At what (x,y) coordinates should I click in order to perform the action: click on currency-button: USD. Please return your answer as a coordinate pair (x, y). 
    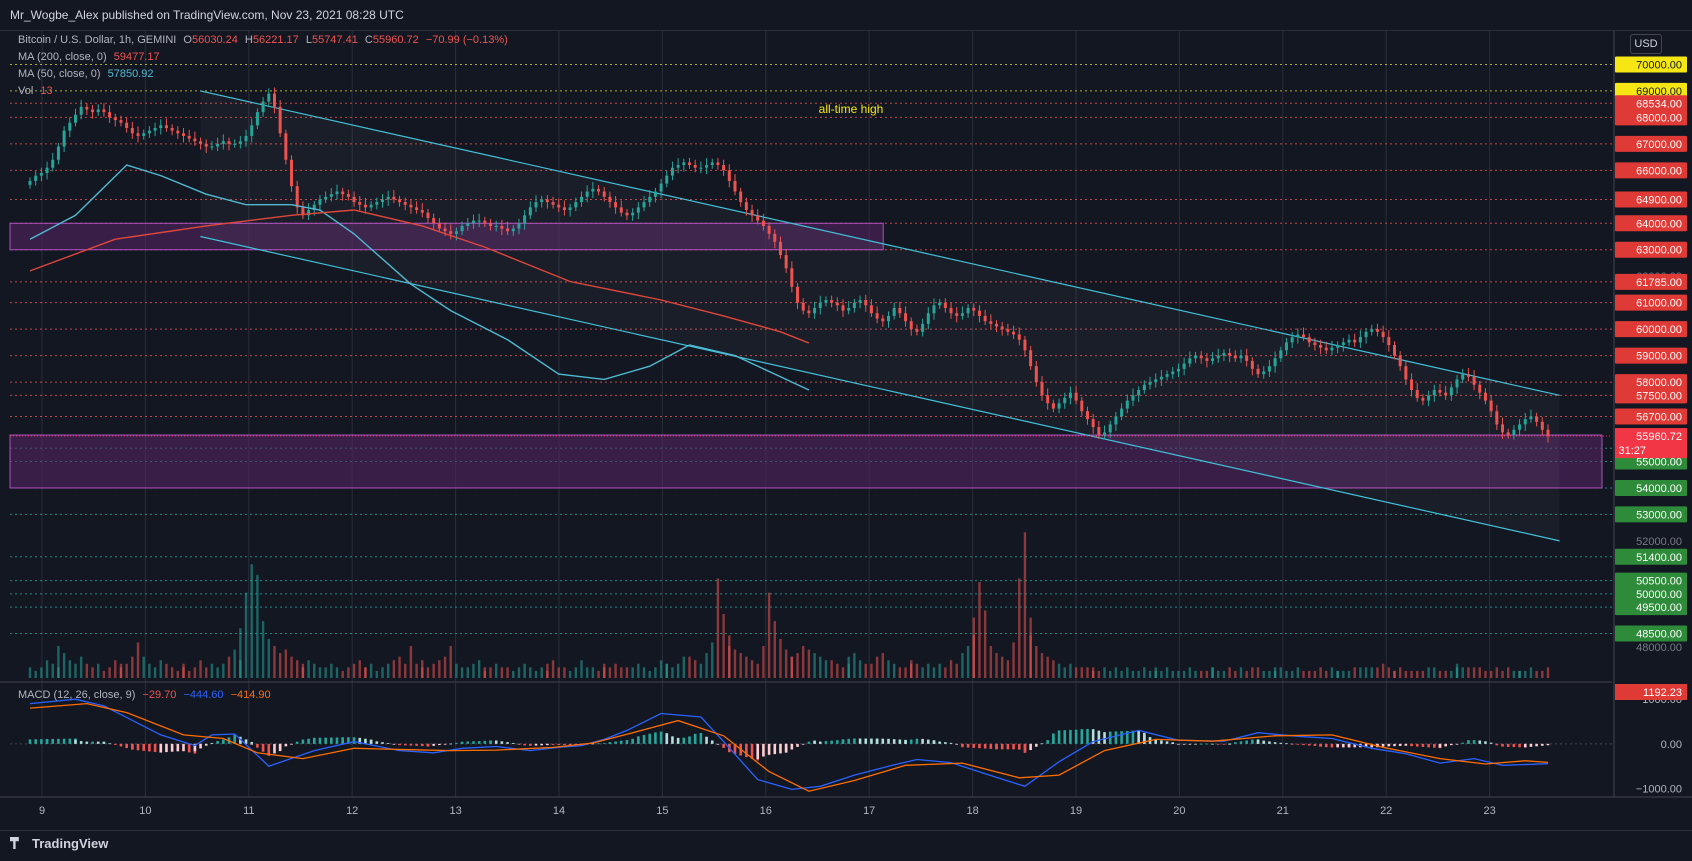
    Looking at the image, I should click on (1646, 44).